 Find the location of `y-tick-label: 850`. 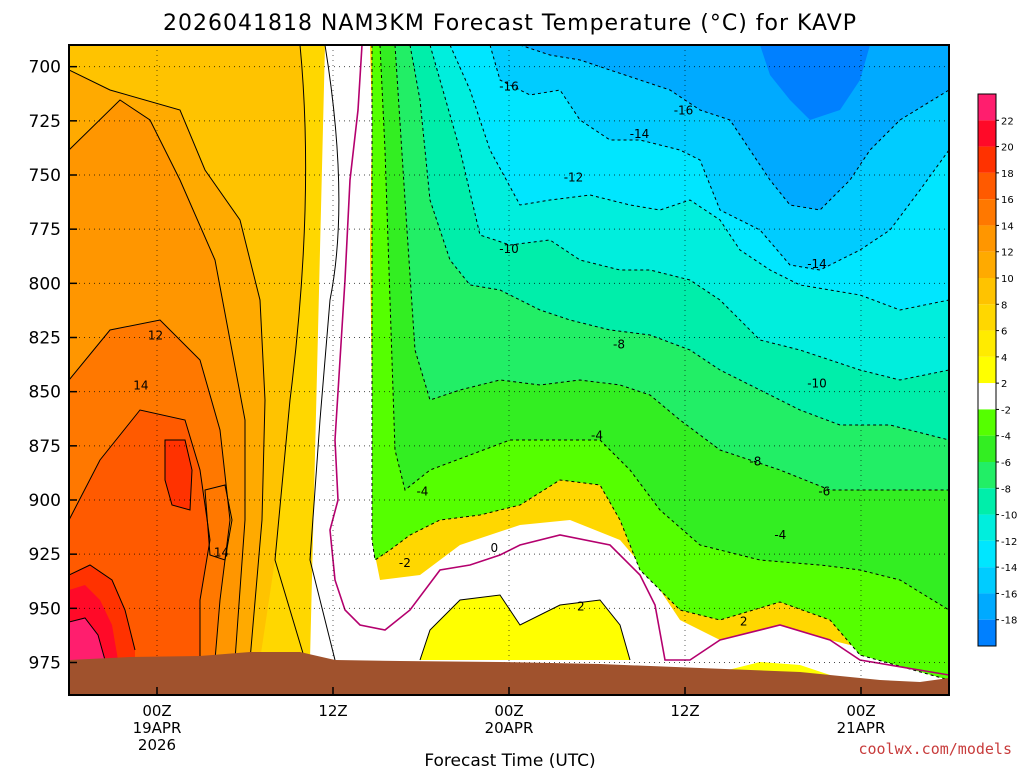

y-tick-label: 850 is located at coordinates (45, 393).